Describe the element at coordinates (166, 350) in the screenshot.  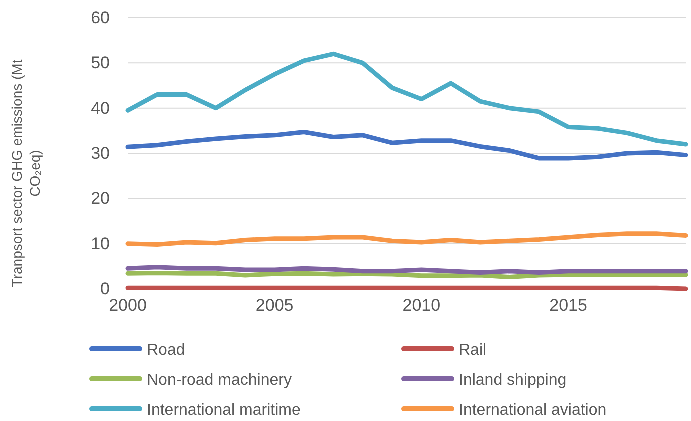
I see `legend-label: Road` at that location.